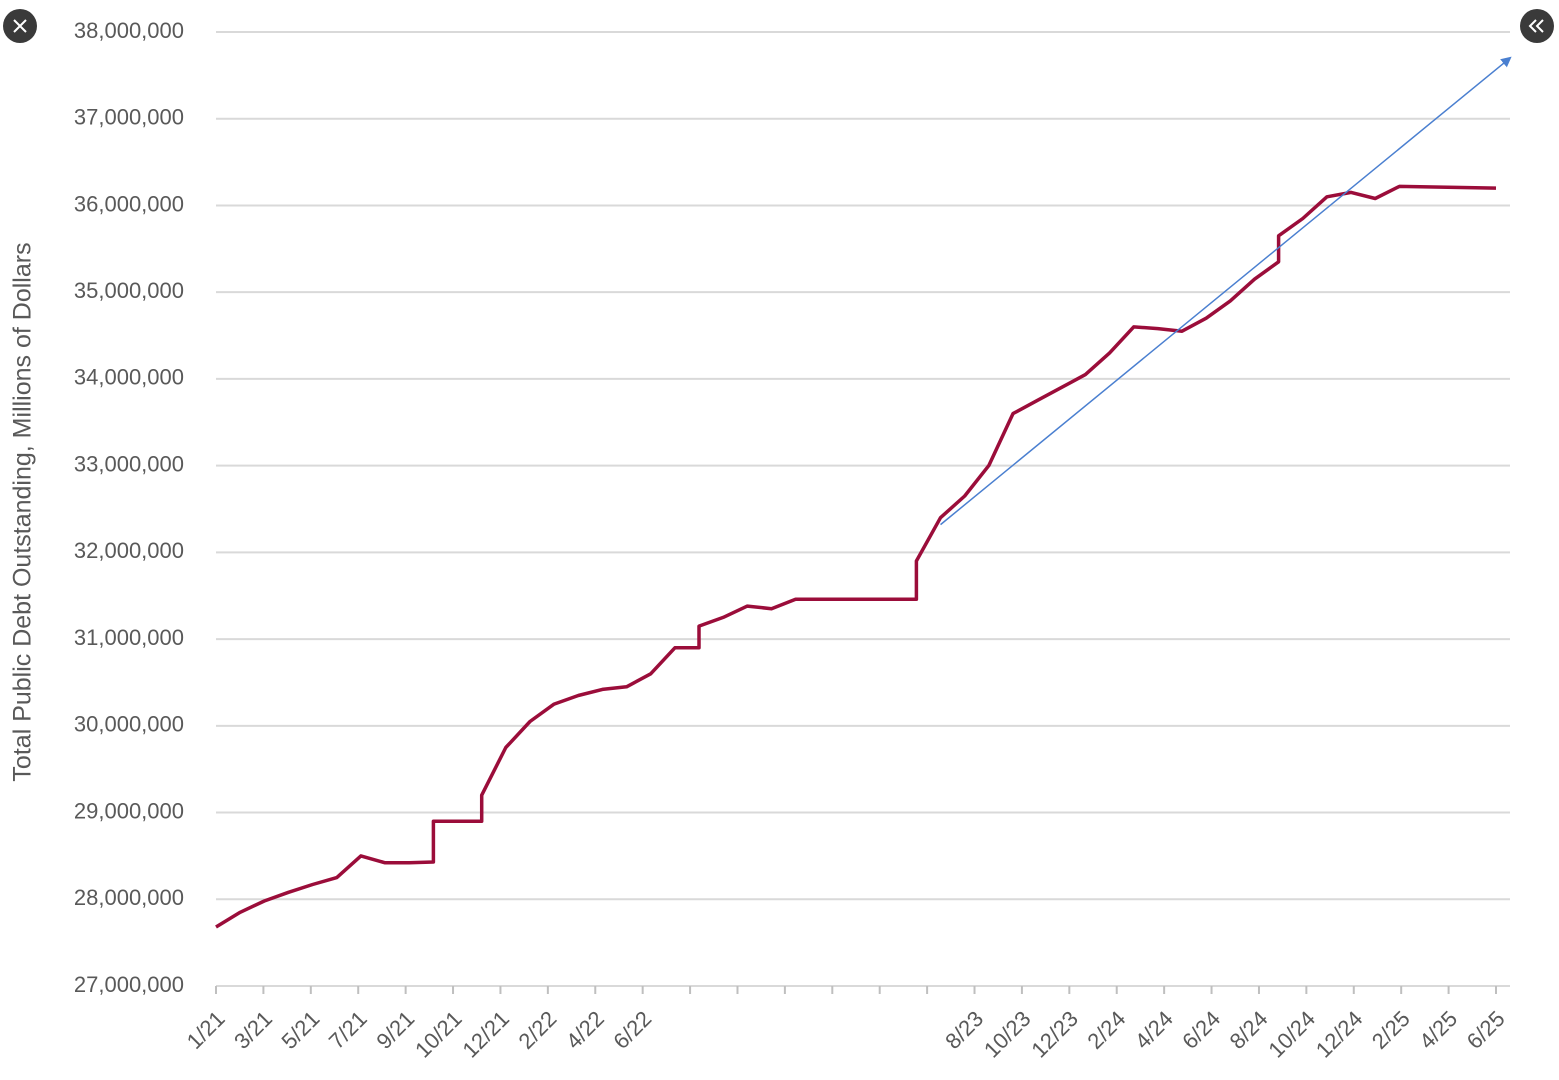  I want to click on x-tick-label: 6/22, so click(632, 1030).